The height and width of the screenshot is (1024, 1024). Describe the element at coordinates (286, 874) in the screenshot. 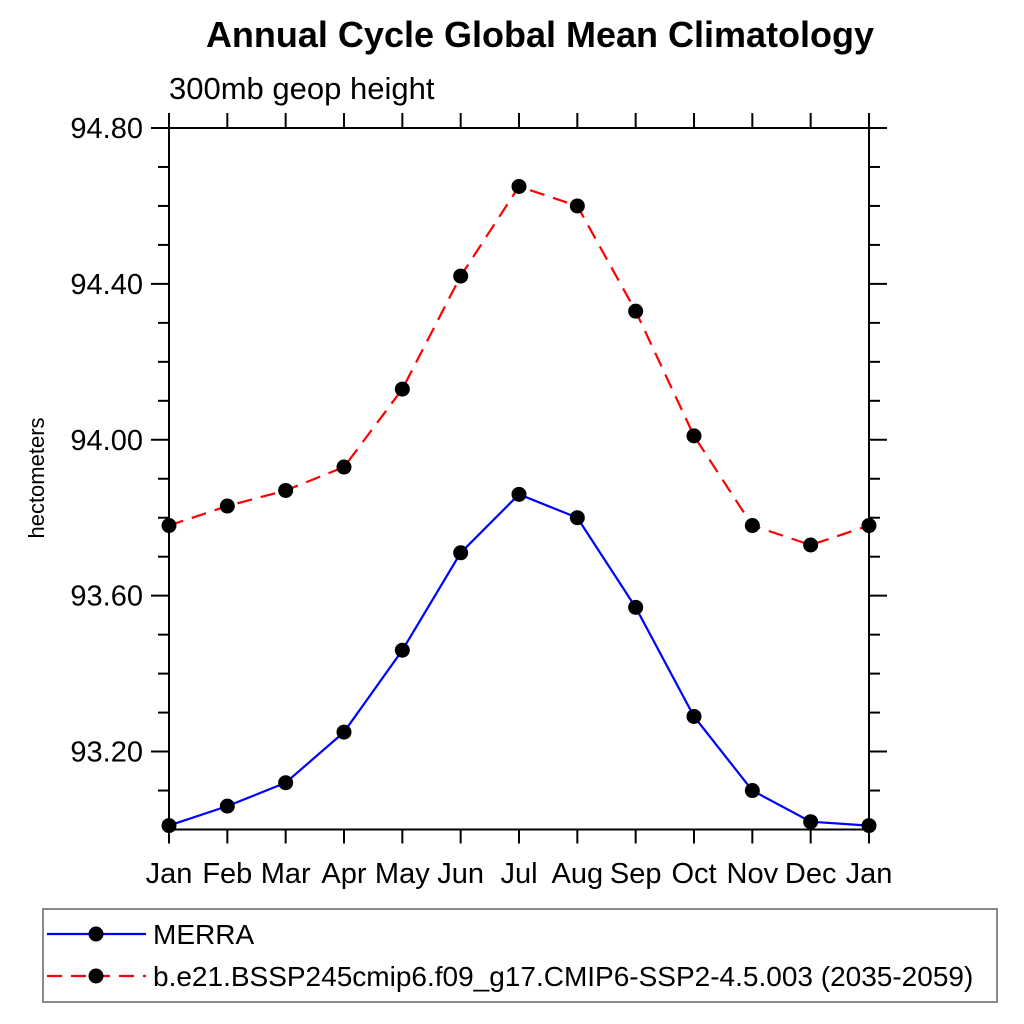

I see `x-tick-label: Mar` at that location.